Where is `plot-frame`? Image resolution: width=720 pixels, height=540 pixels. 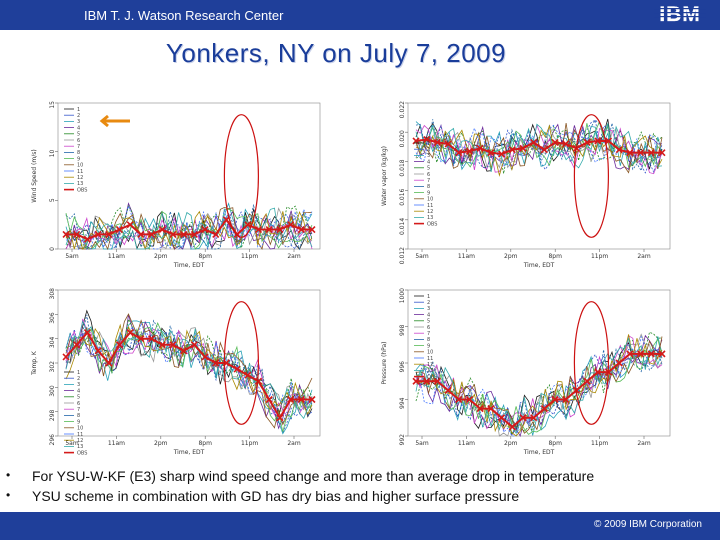 plot-frame is located at coordinates (539, 176).